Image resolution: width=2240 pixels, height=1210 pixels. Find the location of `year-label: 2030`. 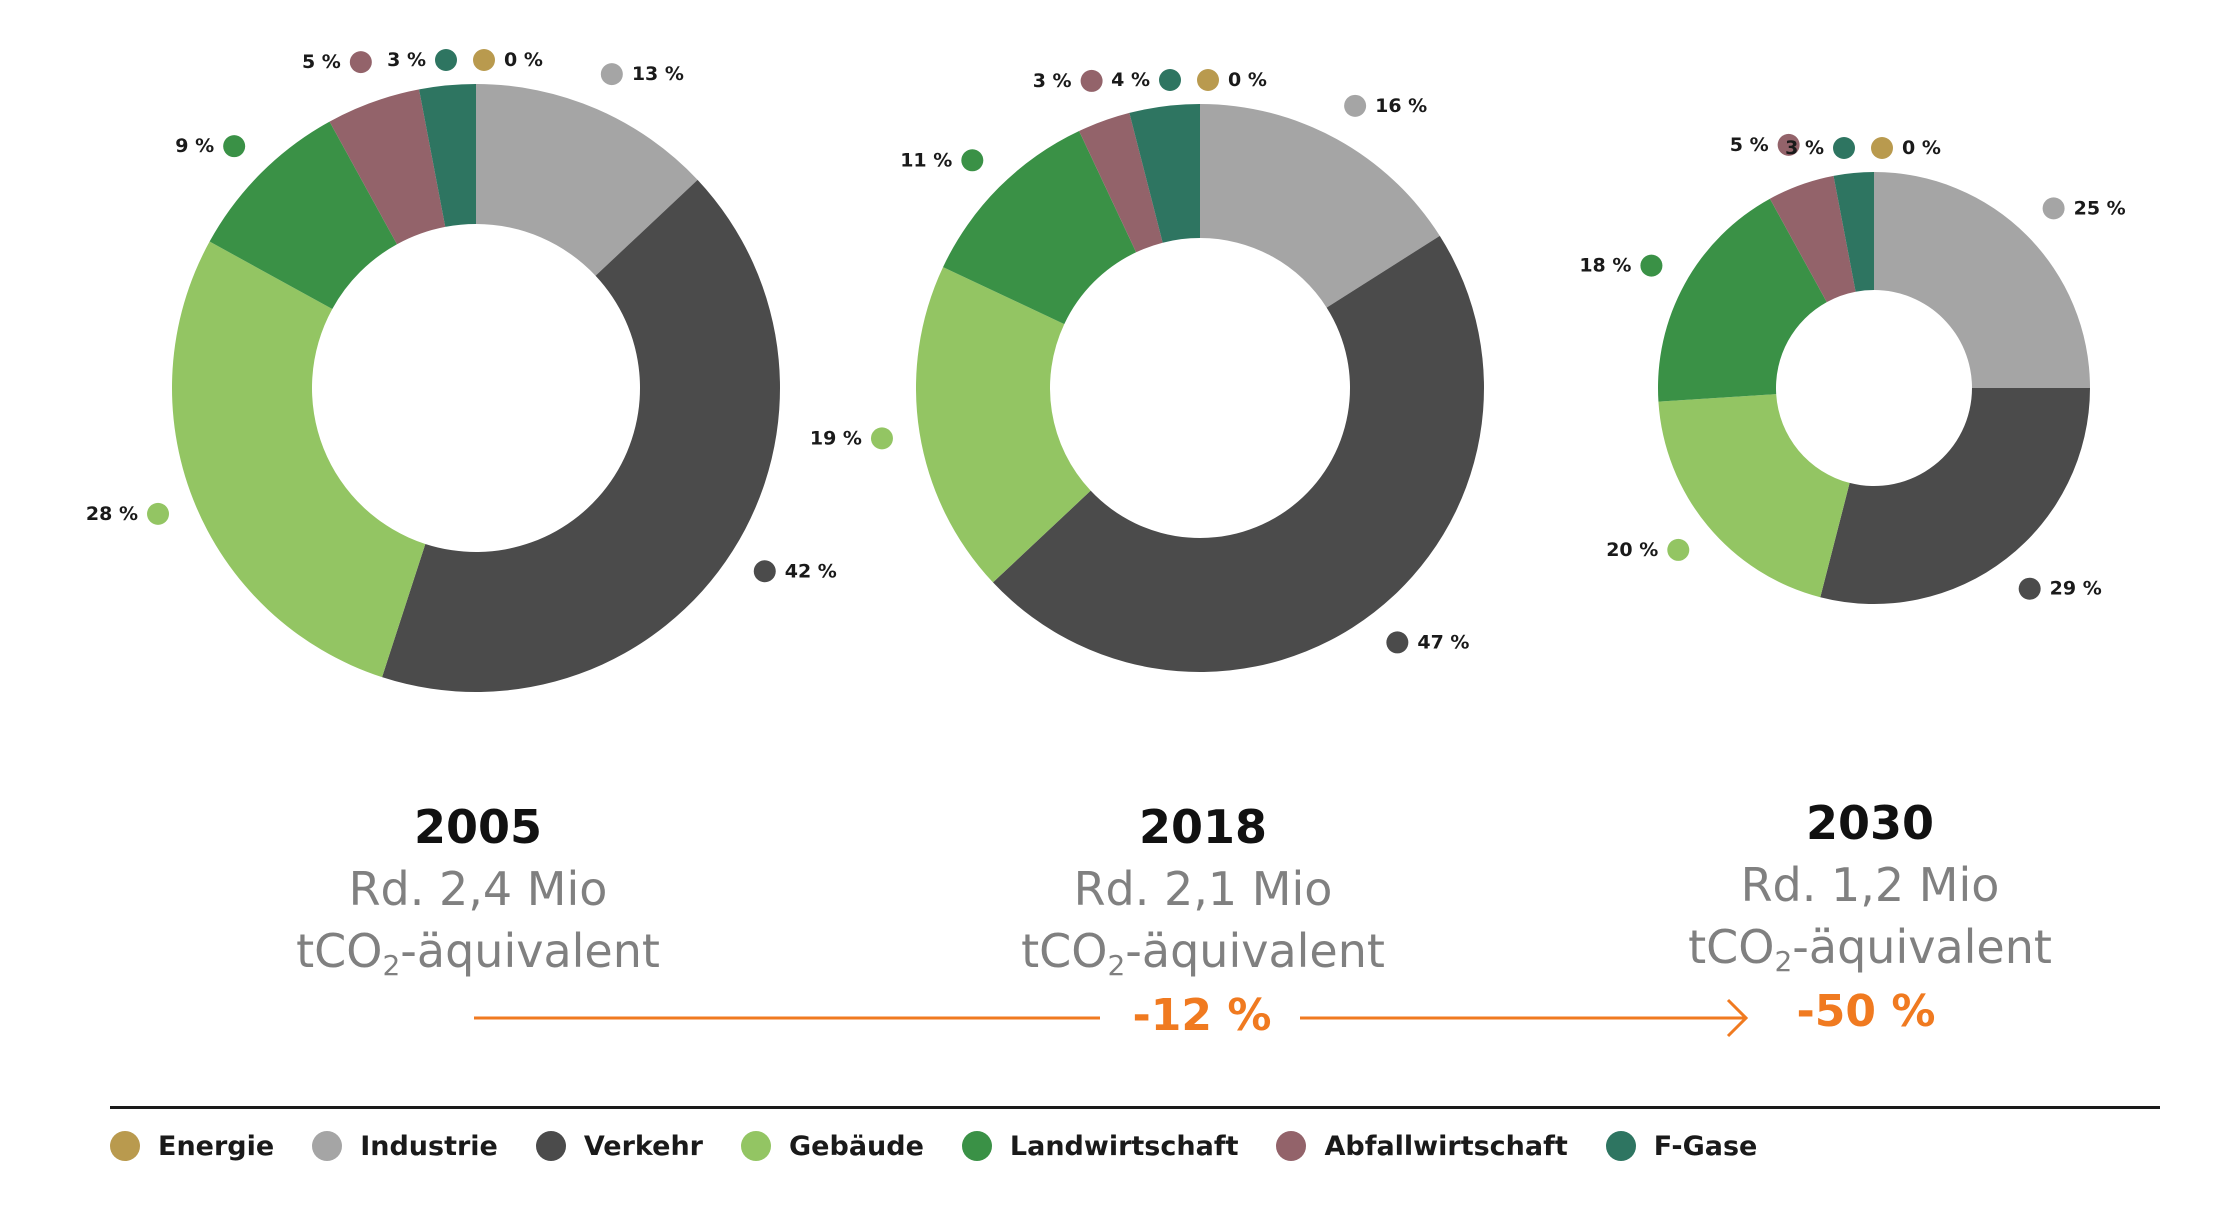

year-label: 2030 is located at coordinates (1870, 823).